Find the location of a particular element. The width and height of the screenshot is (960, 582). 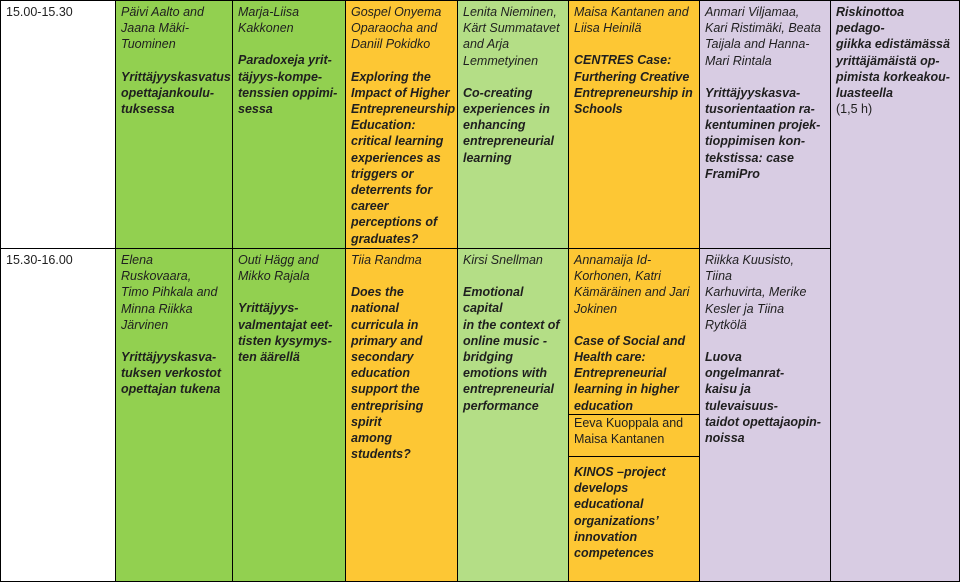

grid-v3 is located at coordinates (345, 291).